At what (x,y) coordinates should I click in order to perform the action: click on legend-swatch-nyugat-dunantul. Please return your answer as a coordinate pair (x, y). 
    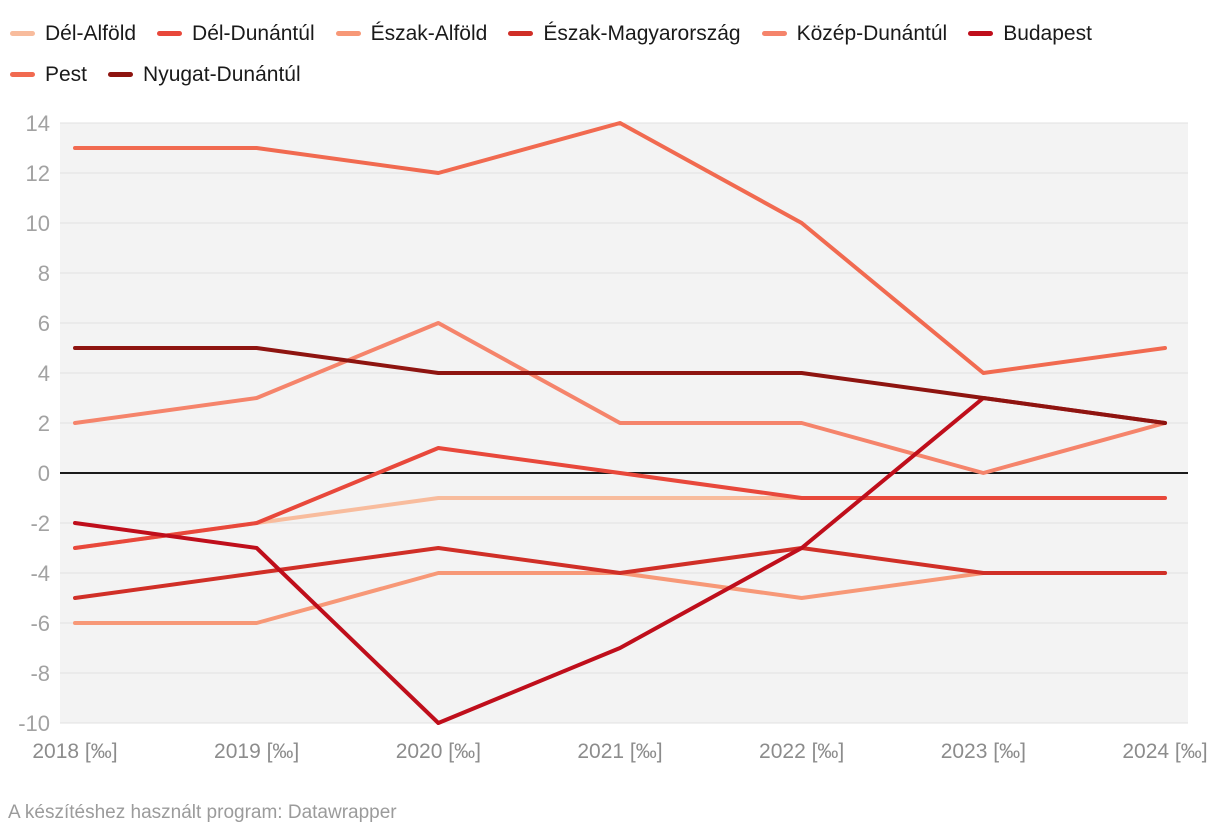
    Looking at the image, I should click on (121, 74).